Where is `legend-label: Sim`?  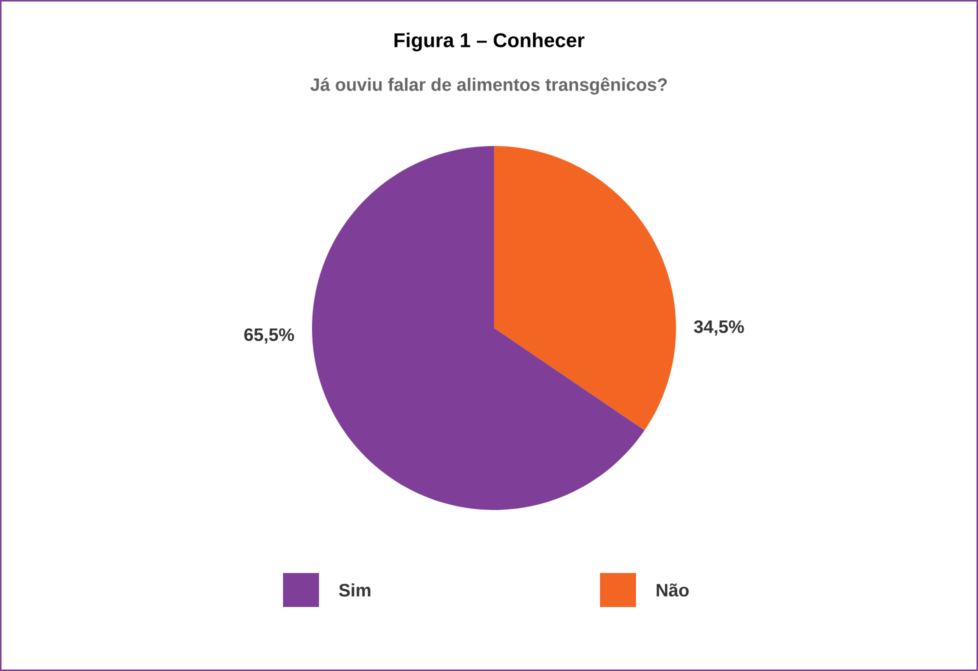
legend-label: Sim is located at coordinates (354, 590).